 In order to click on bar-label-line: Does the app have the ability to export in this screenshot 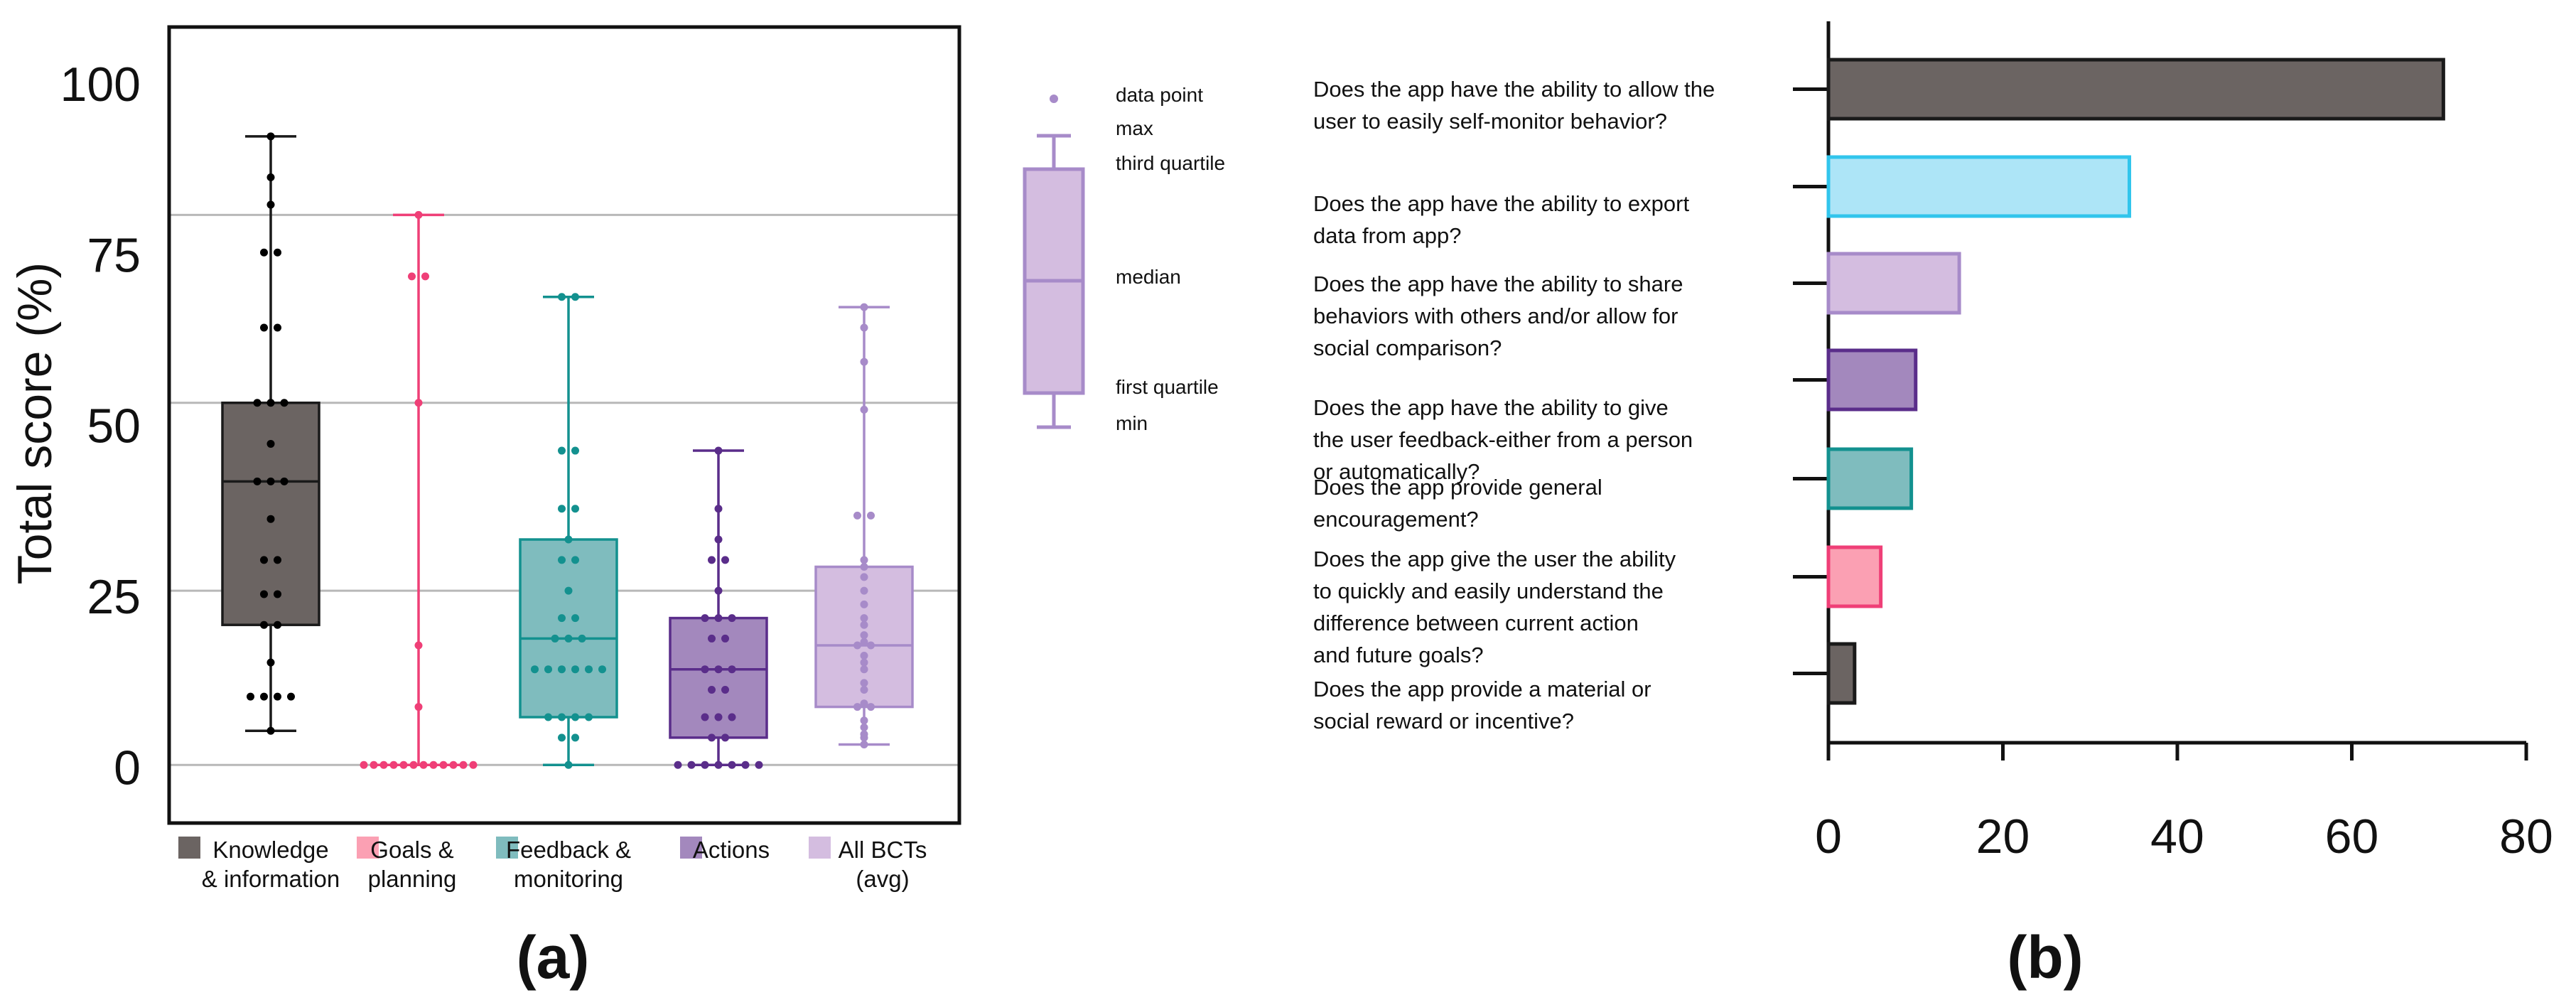, I will do `click(1501, 203)`.